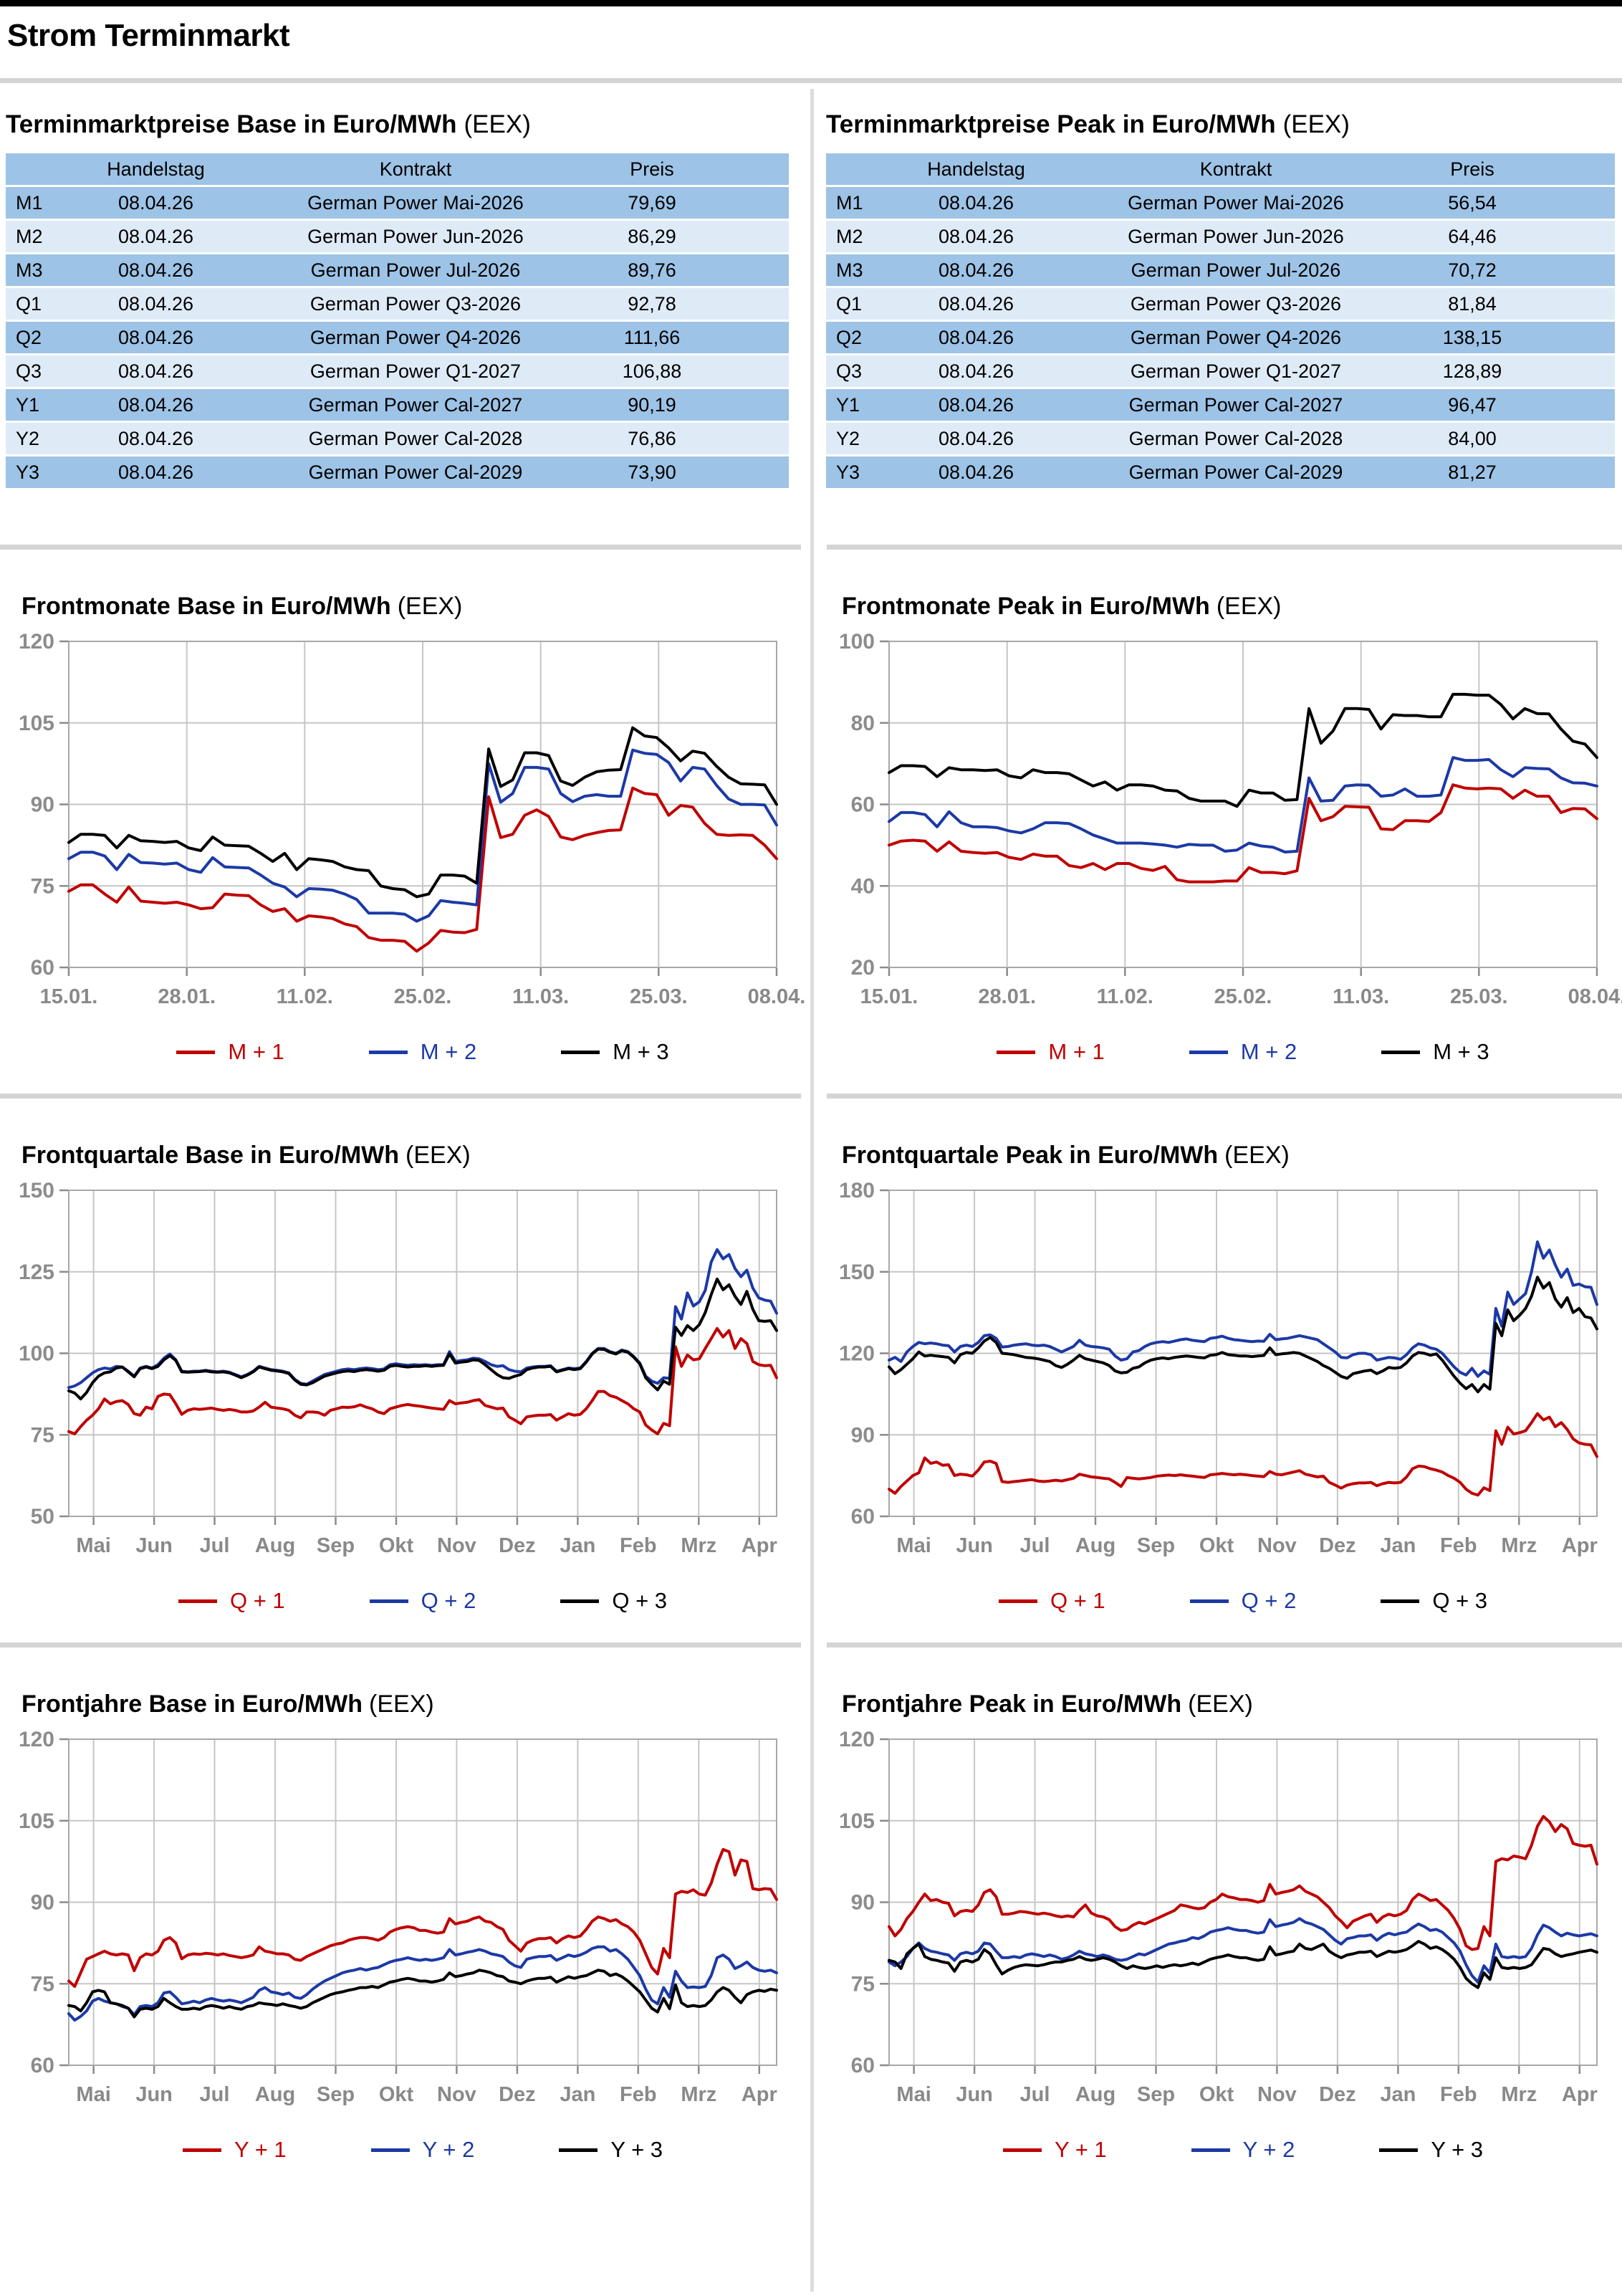  Describe the element at coordinates (759, 2094) in the screenshot. I see `x-tick-label: Apr` at that location.